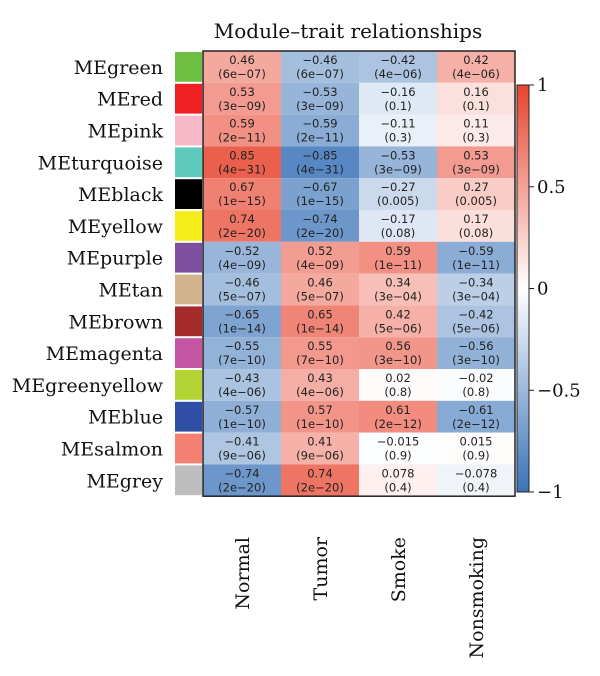 The height and width of the screenshot is (676, 600). What do you see at coordinates (476, 92) in the screenshot?
I see `cell-correlation: 0.16` at bounding box center [476, 92].